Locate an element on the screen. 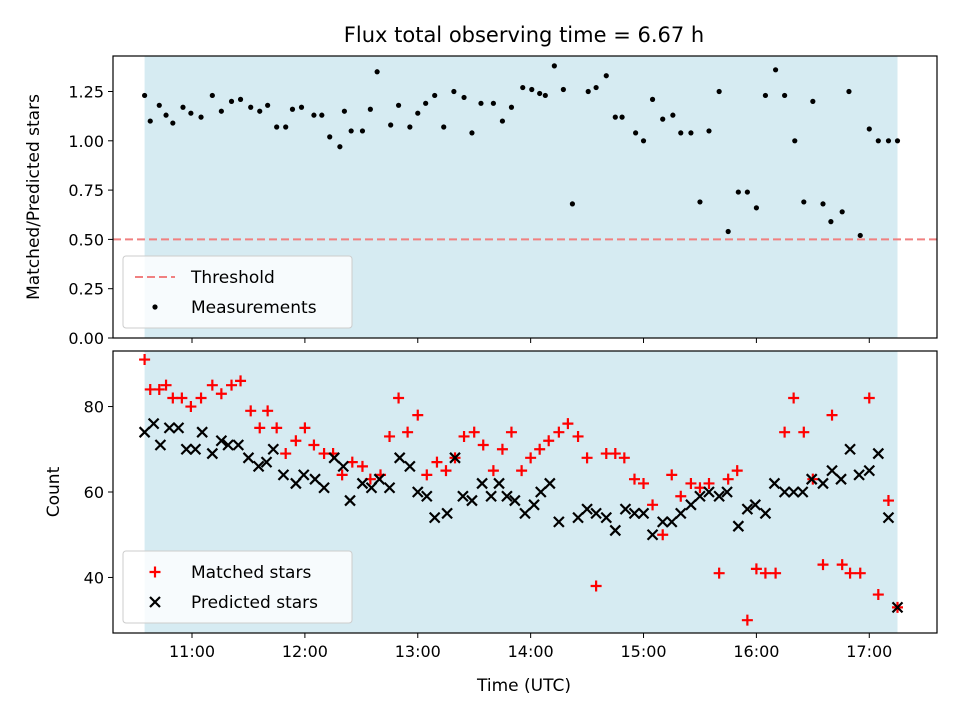  chart-title: Flux total observing time = 6.67 h is located at coordinates (524, 35).